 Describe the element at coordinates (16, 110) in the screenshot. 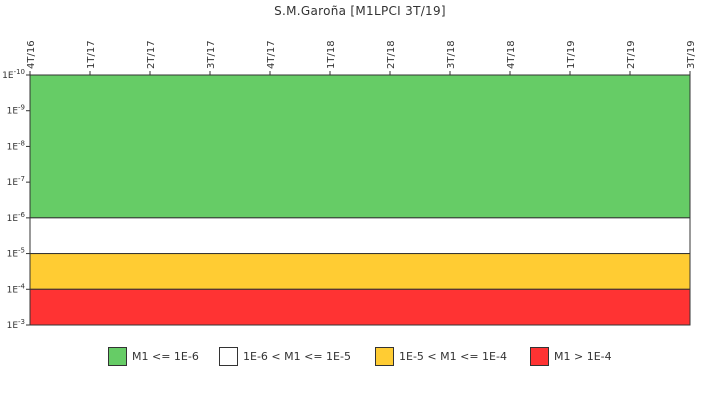

I see `y-tick-label: 1E-9` at that location.